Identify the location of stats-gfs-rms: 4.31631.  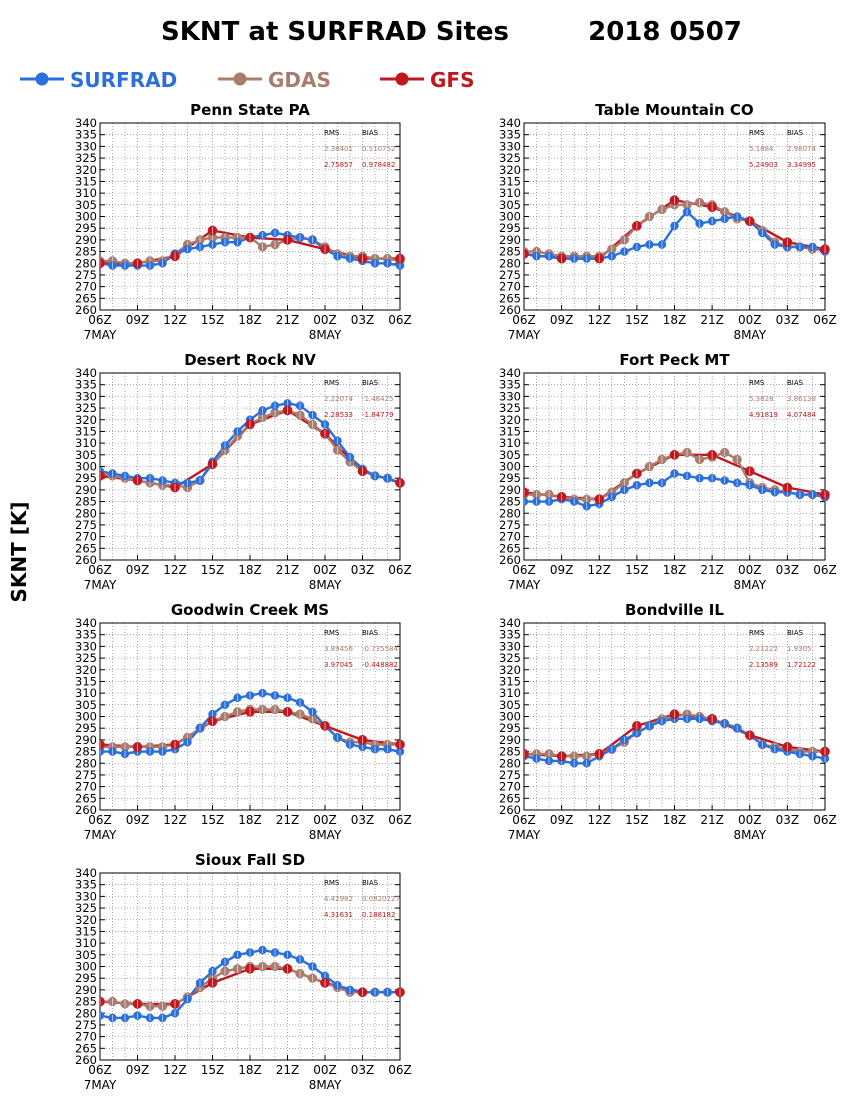
(338, 915).